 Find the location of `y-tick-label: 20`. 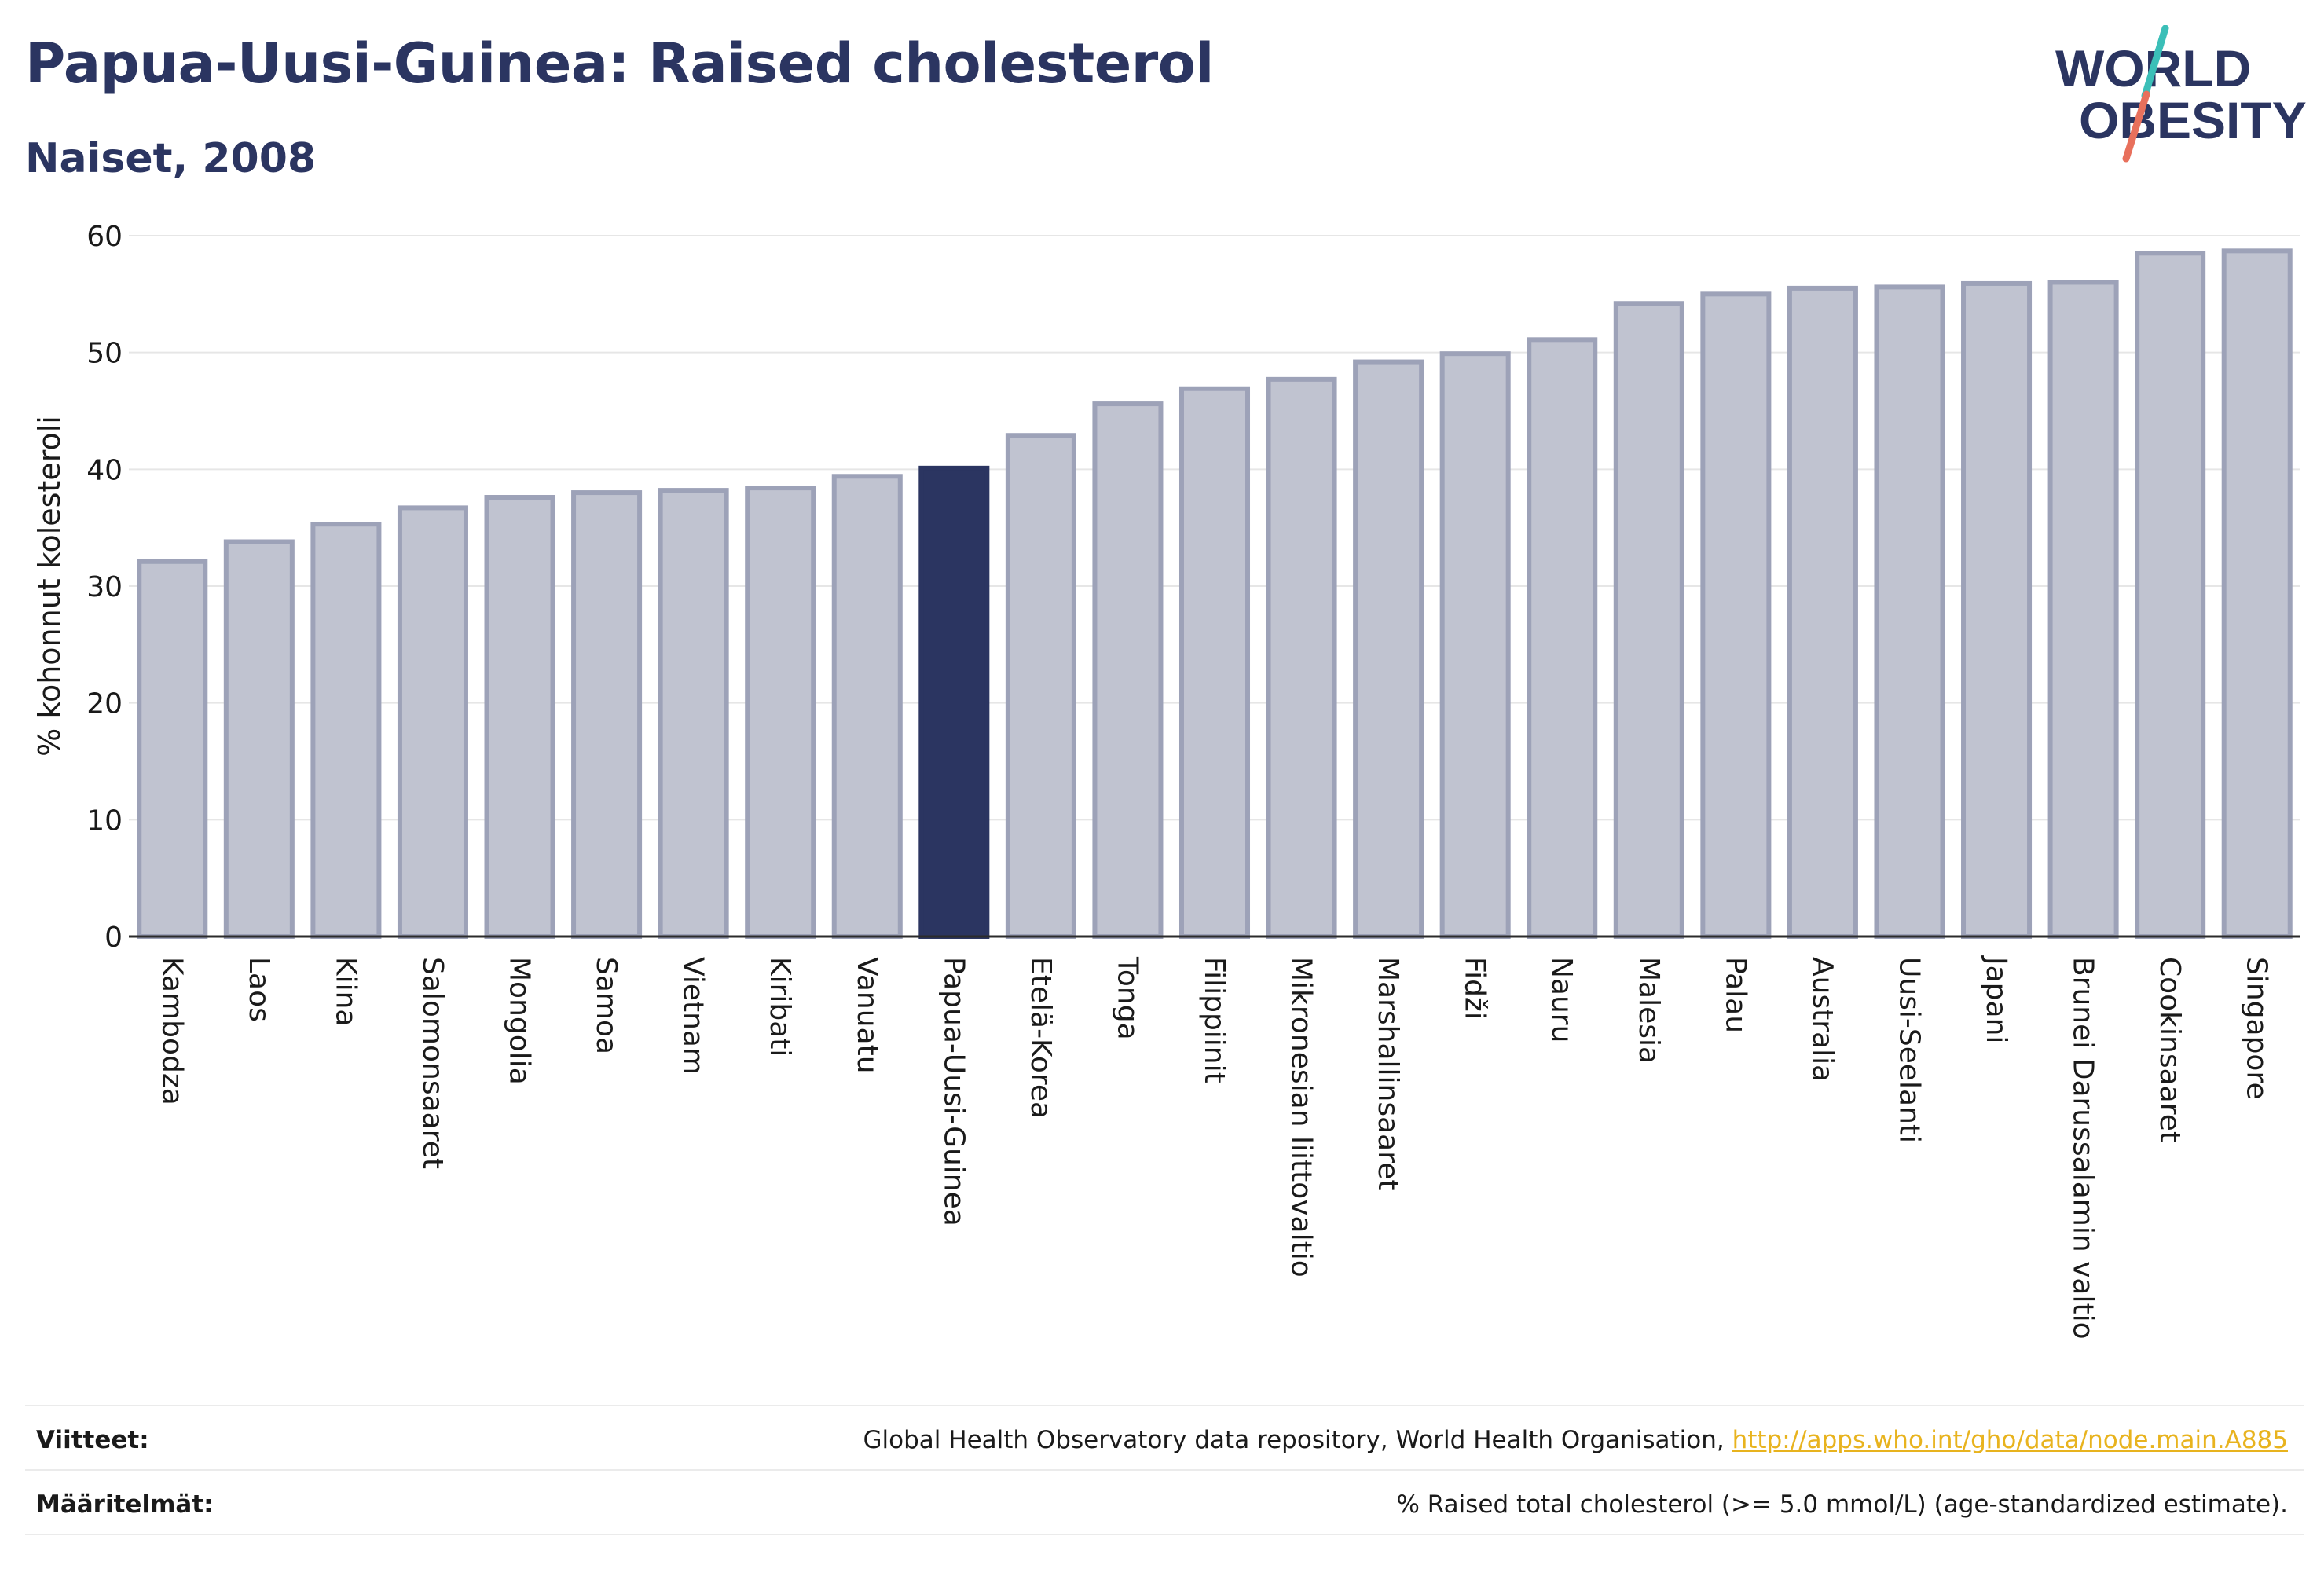

y-tick-label: 20 is located at coordinates (104, 704).